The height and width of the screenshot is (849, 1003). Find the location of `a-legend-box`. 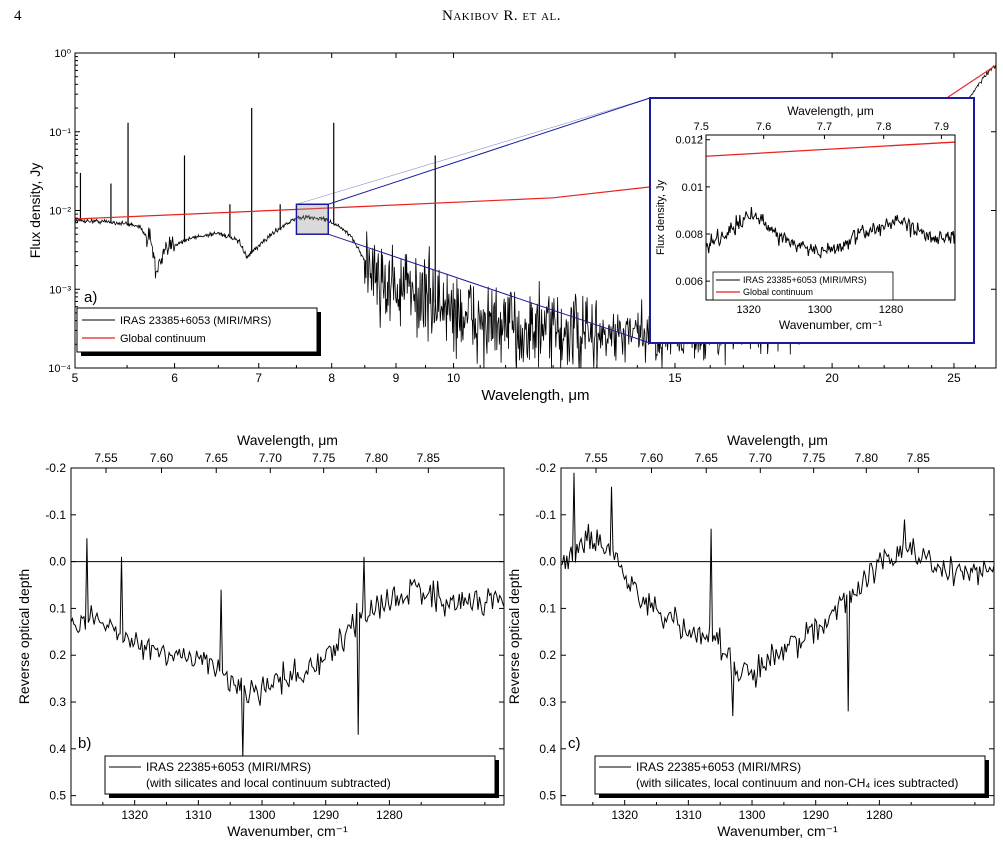

a-legend-box is located at coordinates (197, 330).